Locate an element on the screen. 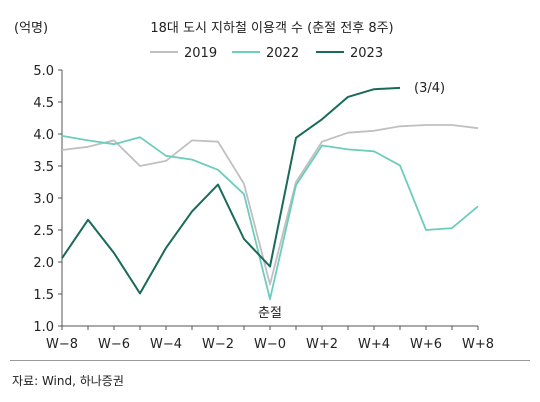 This screenshot has width=540, height=402. x-tick-label: W+4 is located at coordinates (374, 344).